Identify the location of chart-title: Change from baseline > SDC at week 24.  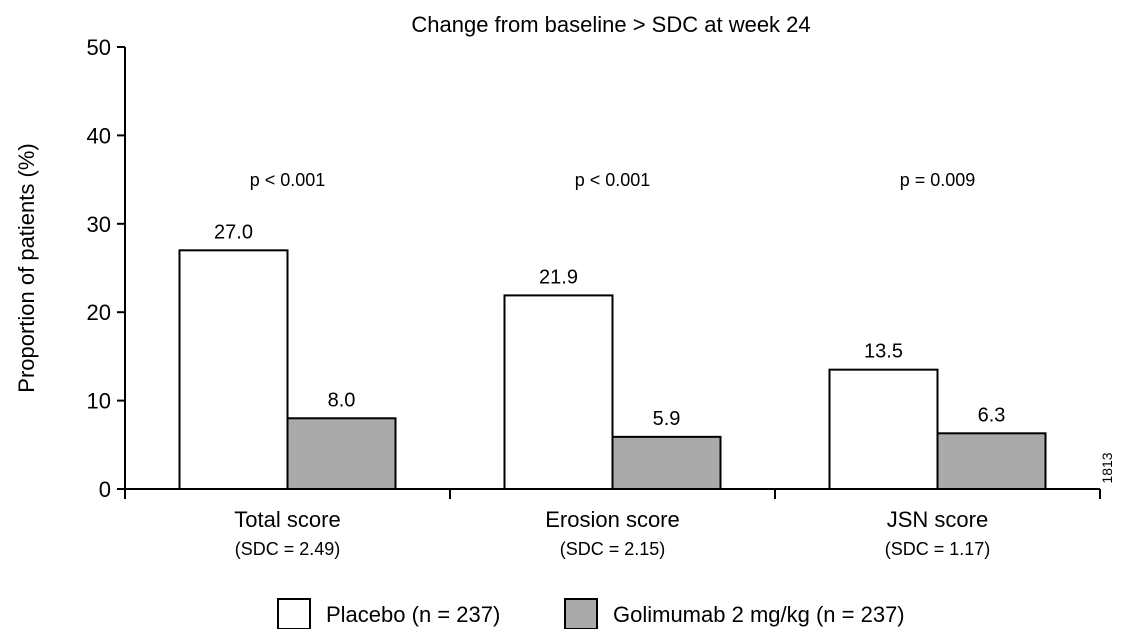
(610, 24).